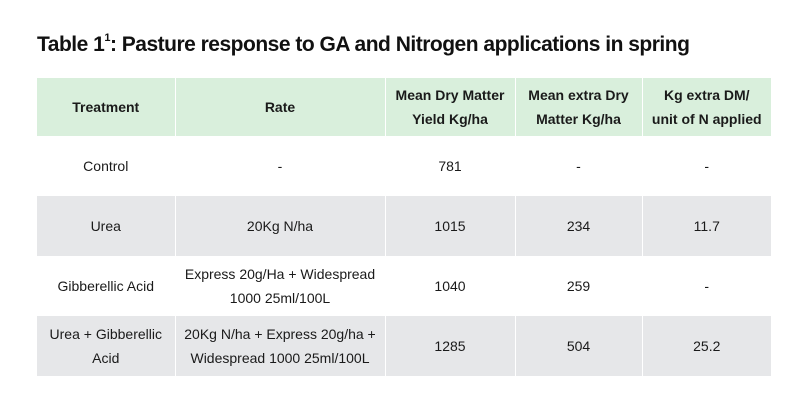 The height and width of the screenshot is (405, 800). I want to click on header-kg-extra-dm-per-n: Kg extra DM/unit of N applied, so click(706, 107).